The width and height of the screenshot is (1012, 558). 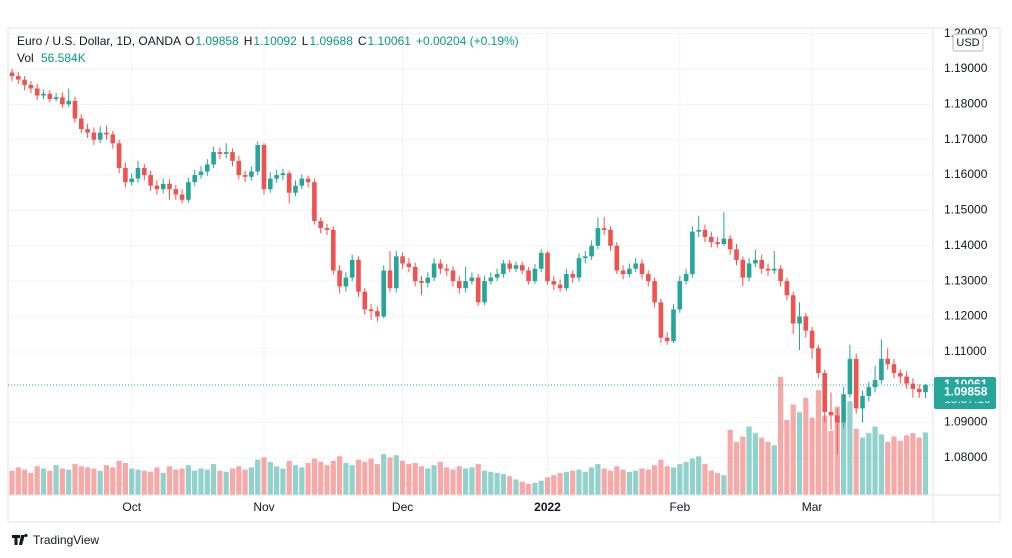 What do you see at coordinates (966, 210) in the screenshot?
I see `y-tick-label: 1.15000` at bounding box center [966, 210].